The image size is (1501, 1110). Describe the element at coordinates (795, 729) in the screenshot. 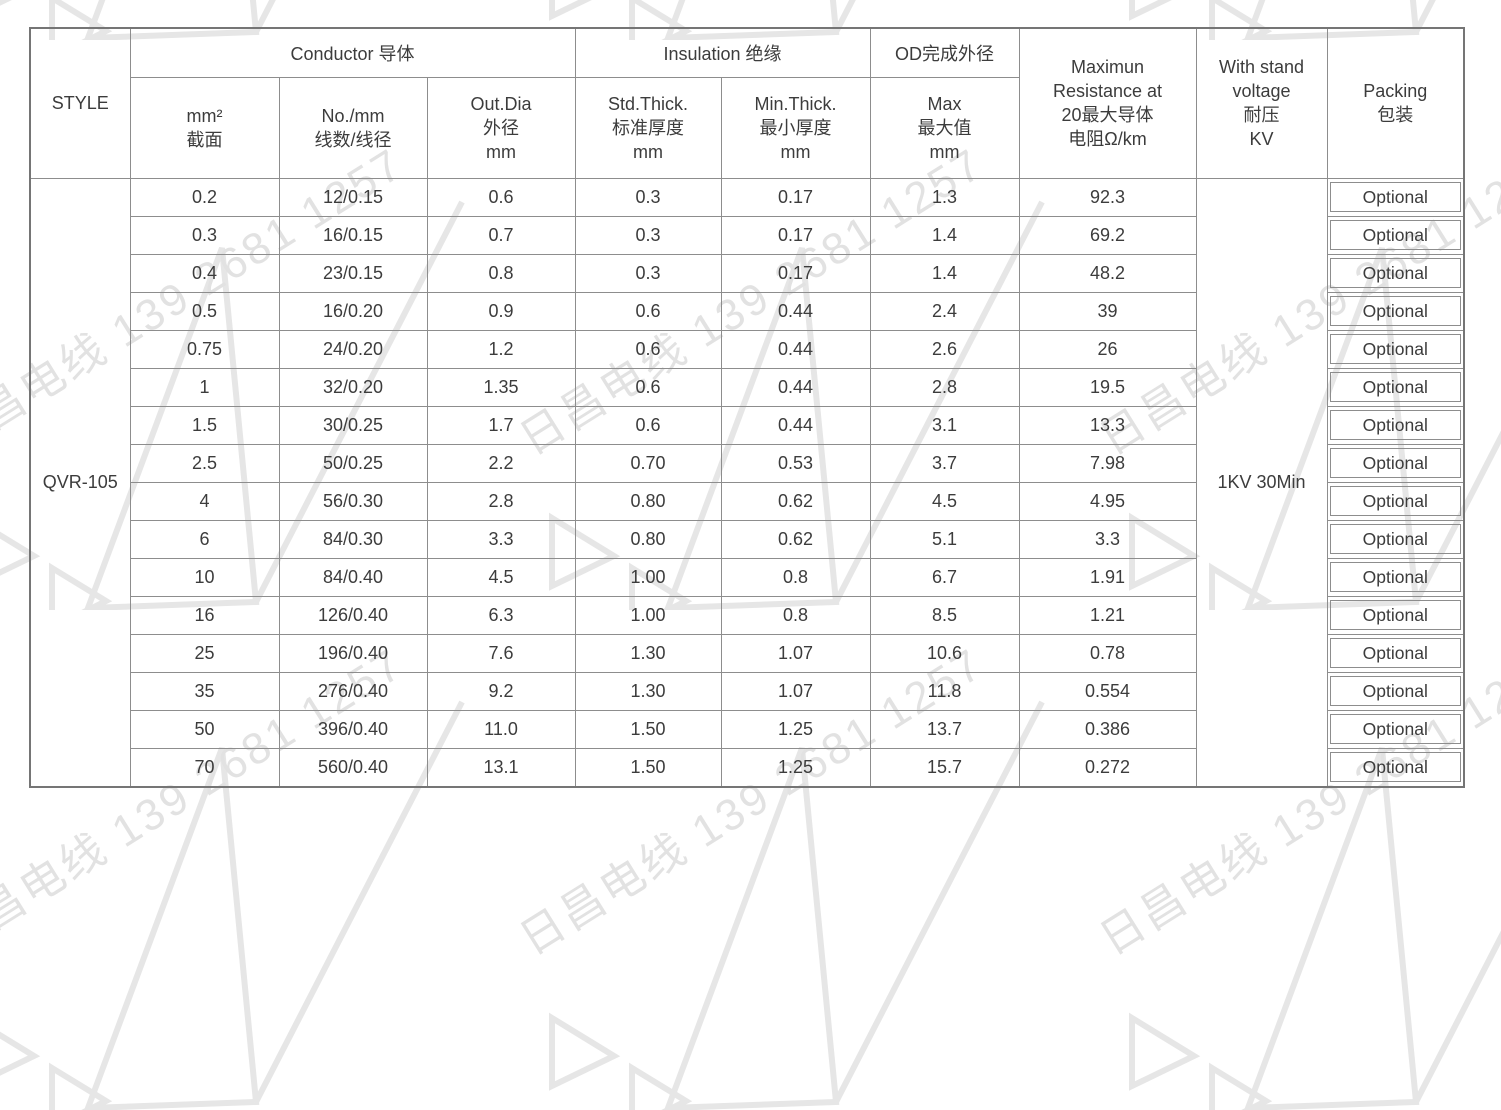

I see `cell-min-thick: 1.25` at that location.